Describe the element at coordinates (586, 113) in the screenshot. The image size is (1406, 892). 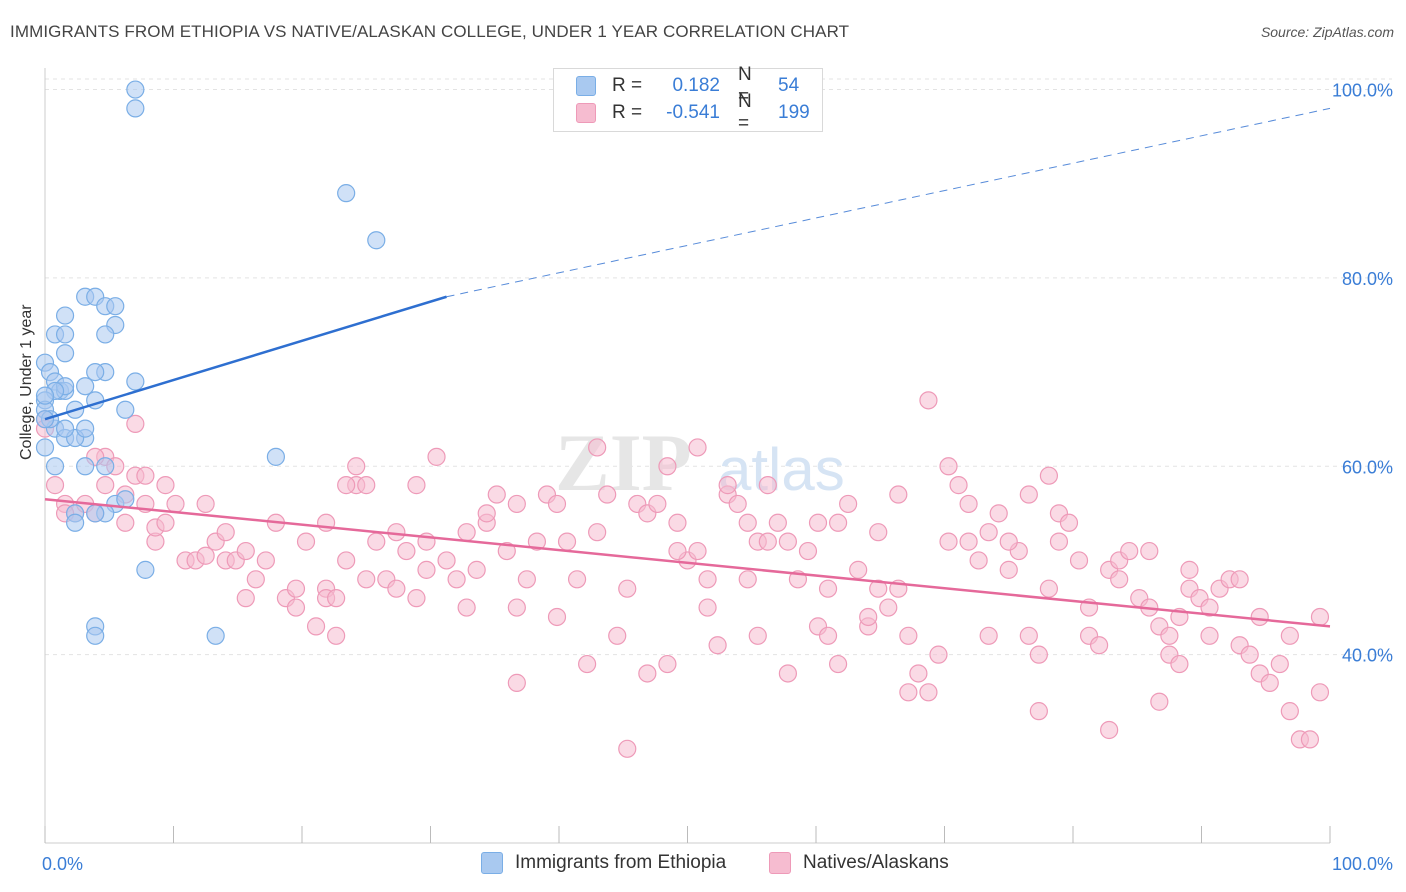
I see `legend-swatch-pink` at that location.